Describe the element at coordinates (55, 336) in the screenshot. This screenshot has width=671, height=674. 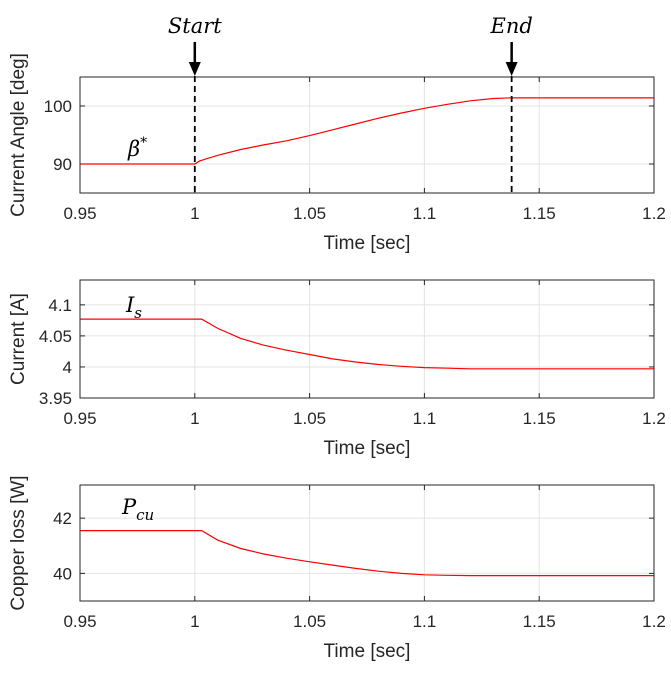
I see `y-tick-label: 4.05` at that location.